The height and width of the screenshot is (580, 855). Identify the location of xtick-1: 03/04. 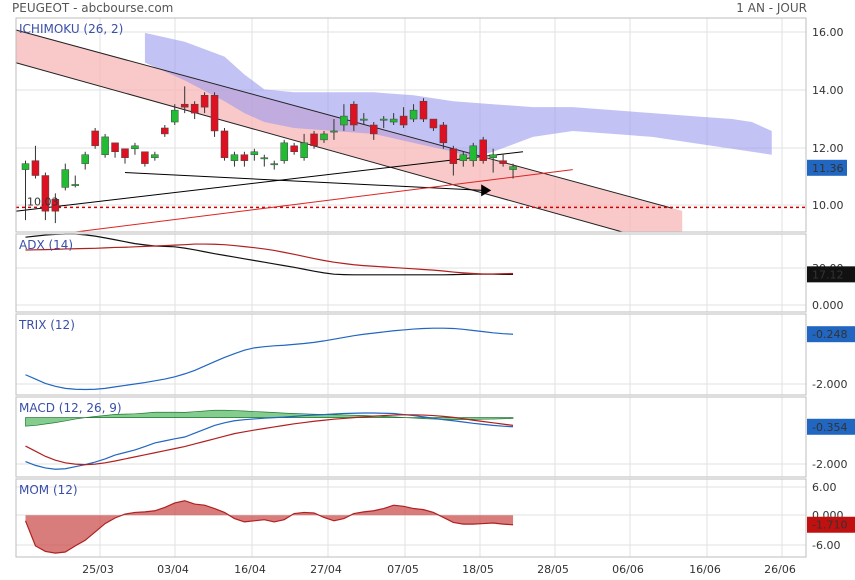
(173, 569).